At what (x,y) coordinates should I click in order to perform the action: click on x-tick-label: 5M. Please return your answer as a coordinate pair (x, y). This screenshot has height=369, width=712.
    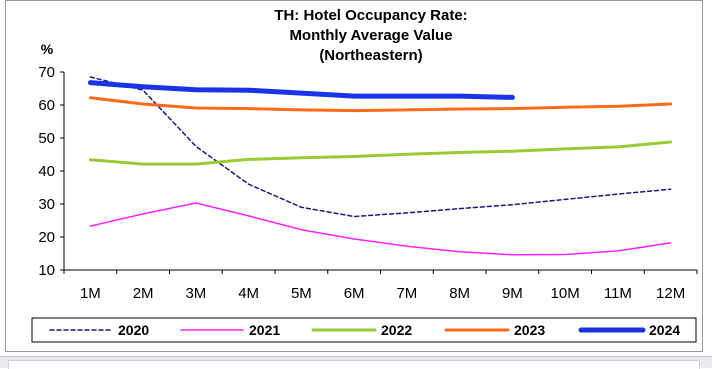
    Looking at the image, I should click on (301, 293).